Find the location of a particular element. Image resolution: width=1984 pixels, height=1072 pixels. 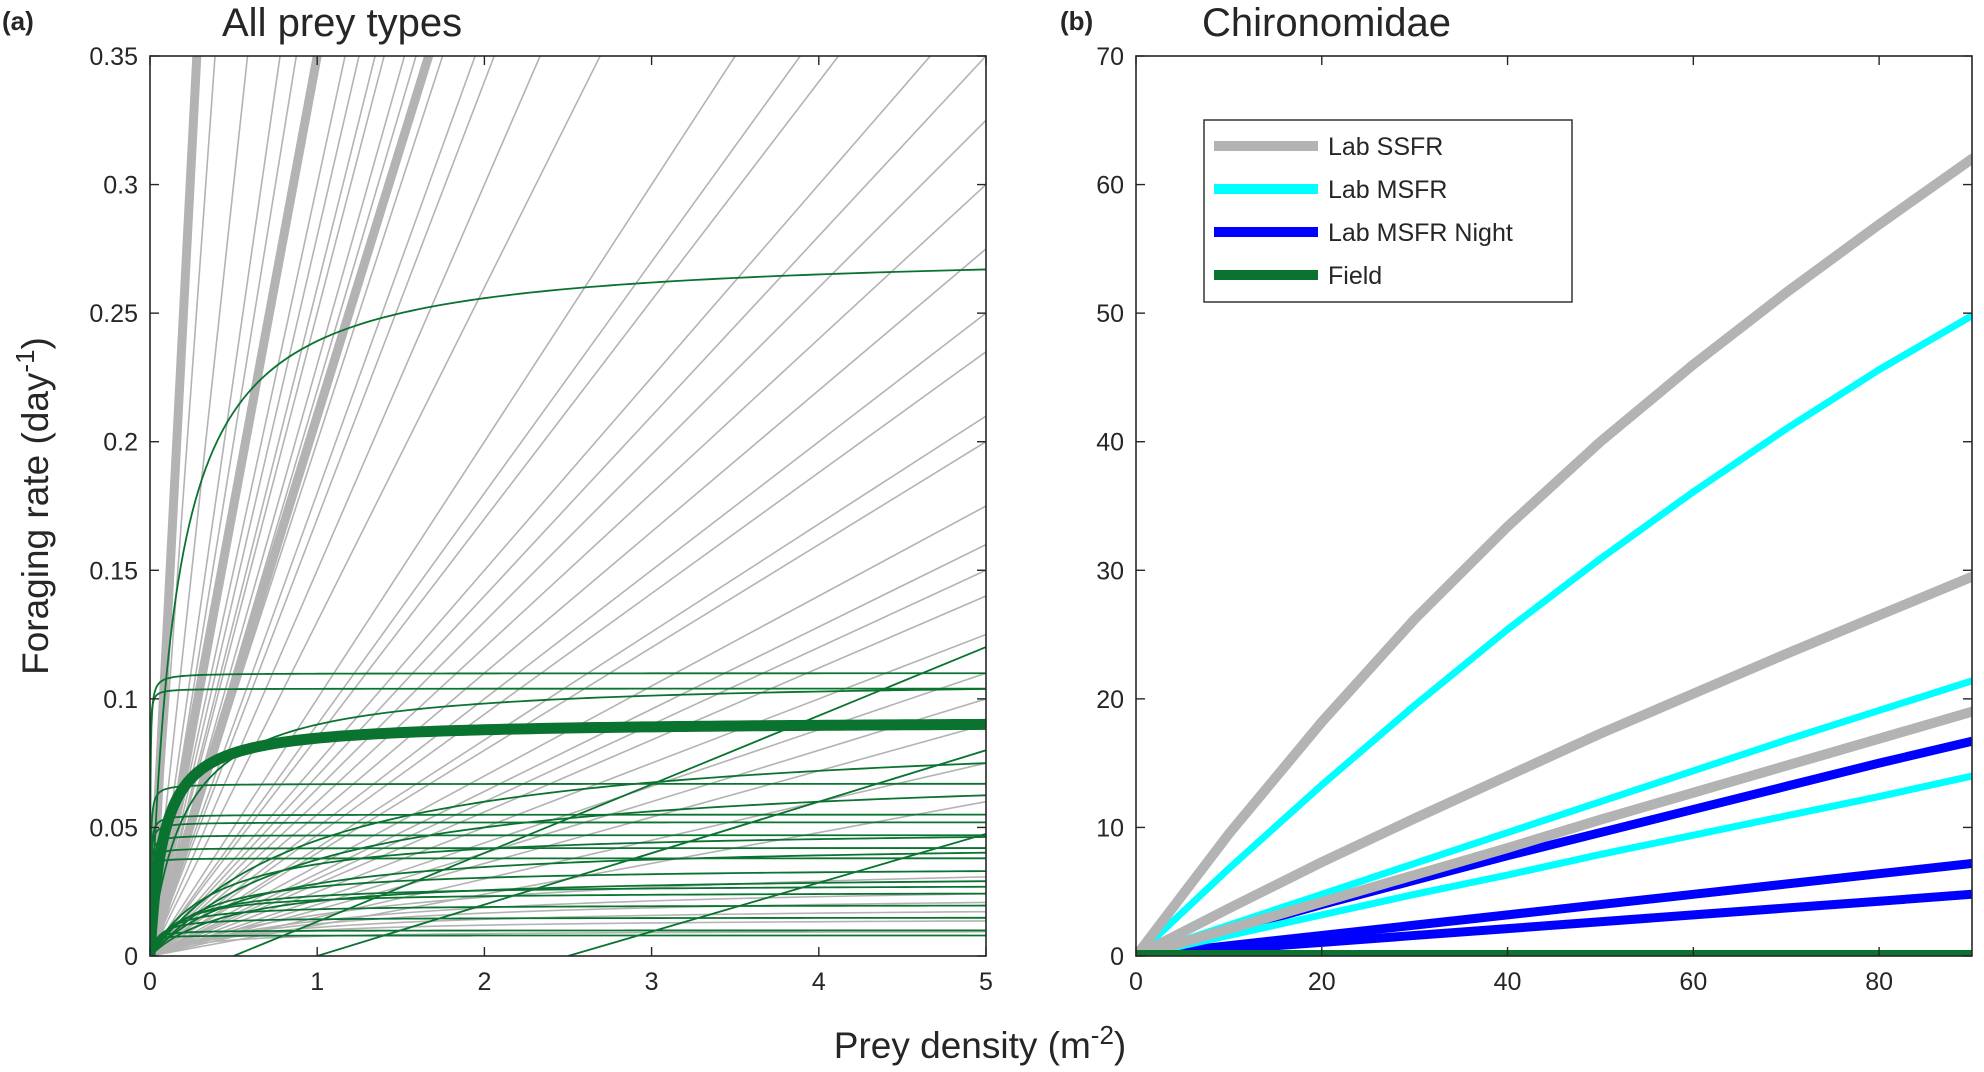

y-axis-label: Foraging rate (day-1) is located at coordinates (33, 506).